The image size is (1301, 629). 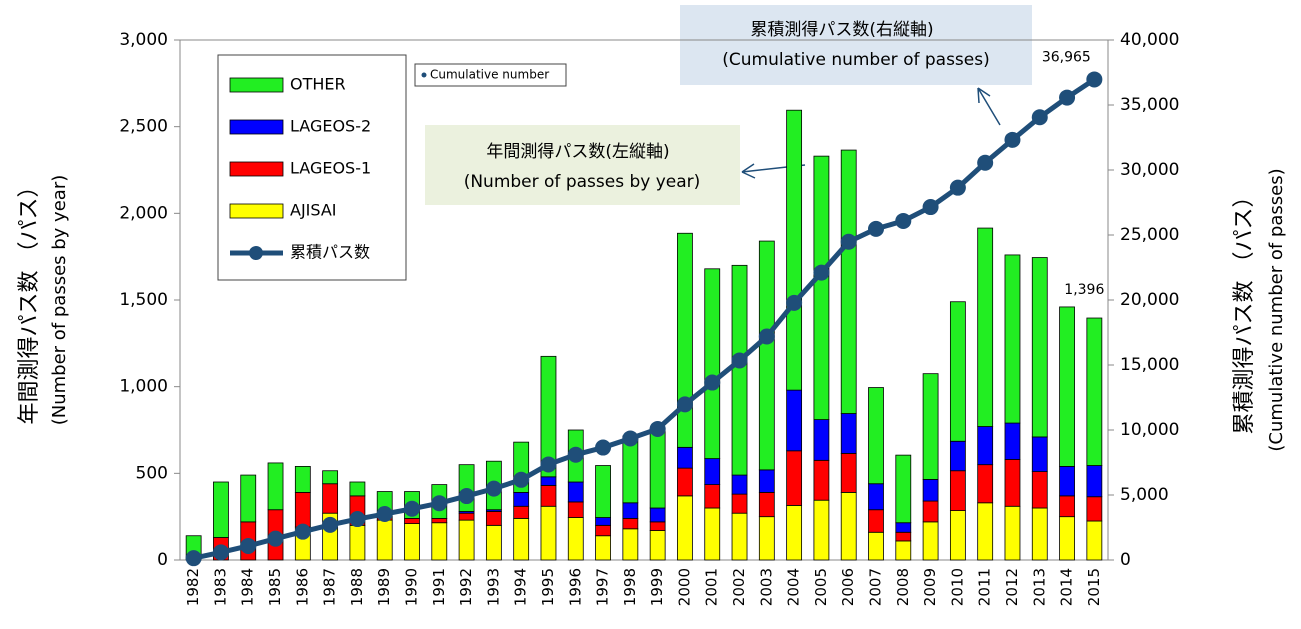 I want to click on y2-tick-label: 5,000, so click(x=1144, y=495).